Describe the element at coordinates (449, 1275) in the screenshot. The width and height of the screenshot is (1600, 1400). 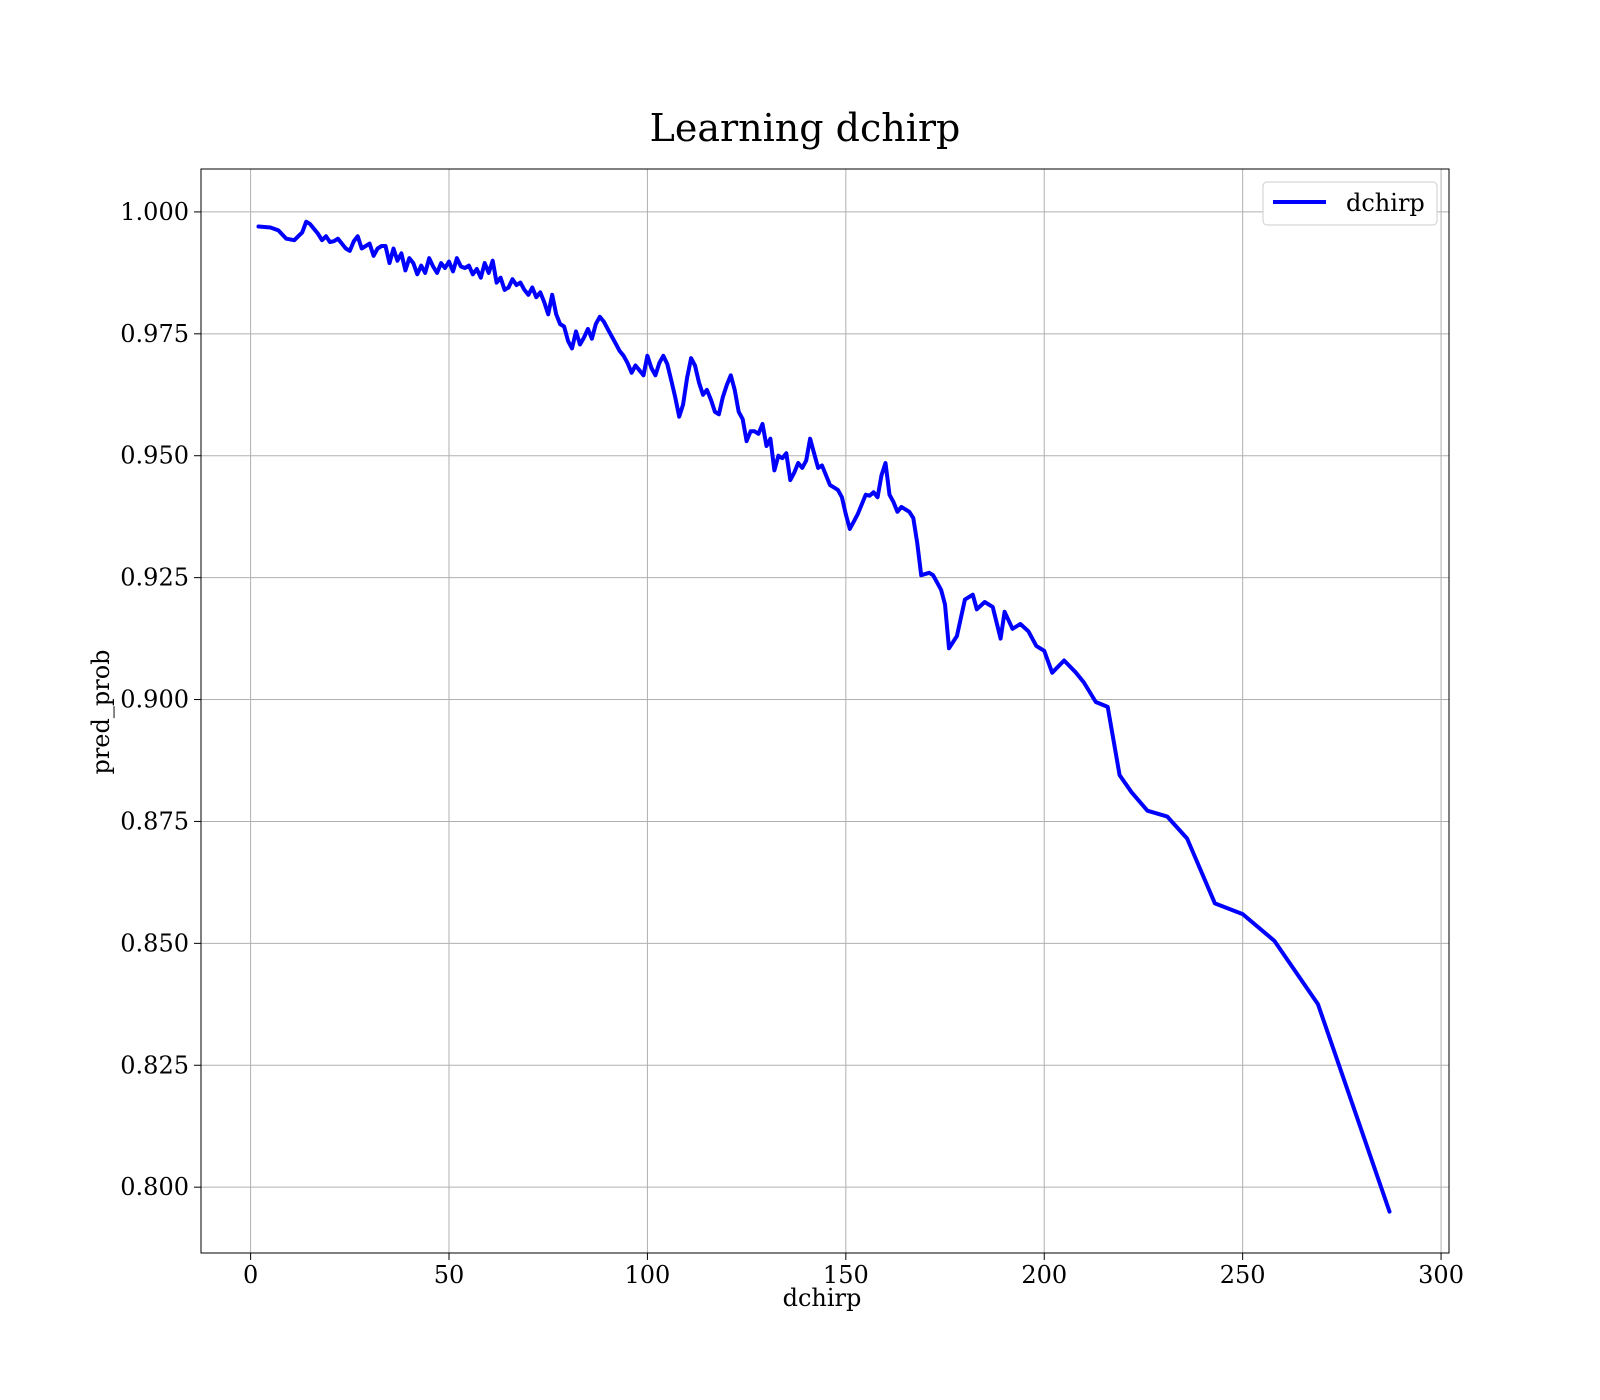
I see `x-tick-label: 50` at that location.